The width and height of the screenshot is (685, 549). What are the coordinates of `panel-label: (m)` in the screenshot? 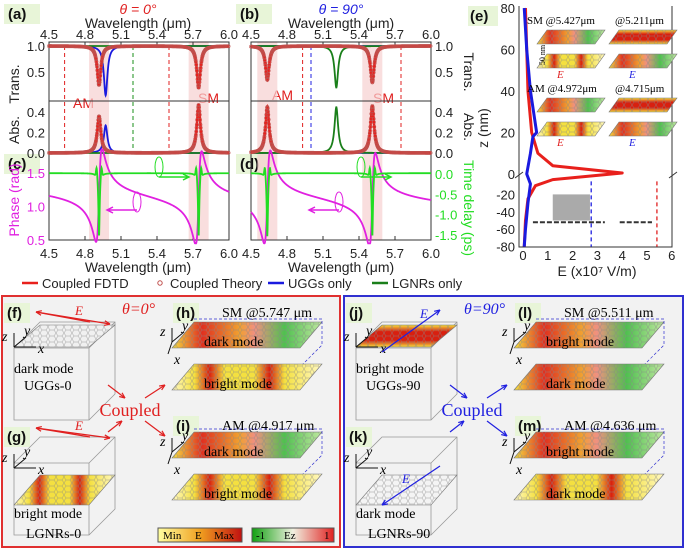 It's located at (529, 426).